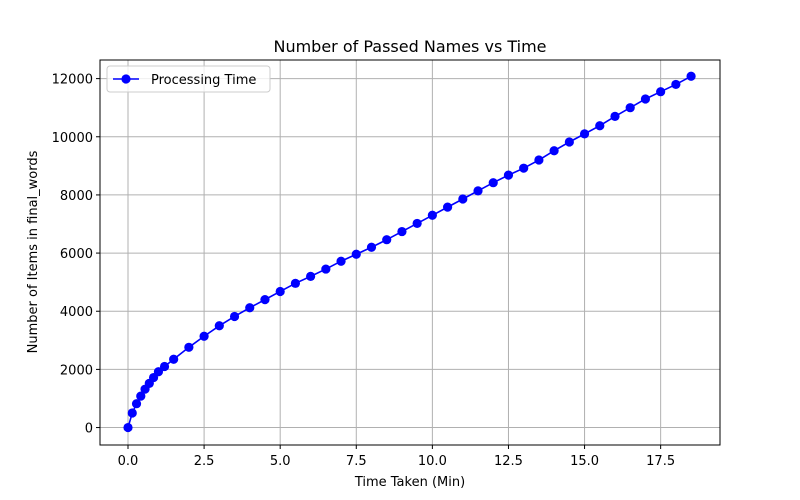  I want to click on legend: Processing Time, so click(188, 79).